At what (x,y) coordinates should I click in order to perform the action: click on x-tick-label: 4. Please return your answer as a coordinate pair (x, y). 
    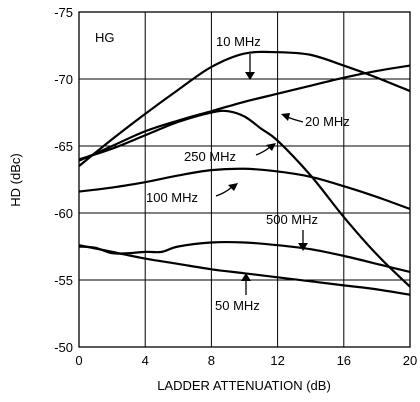
    Looking at the image, I should click on (145, 360).